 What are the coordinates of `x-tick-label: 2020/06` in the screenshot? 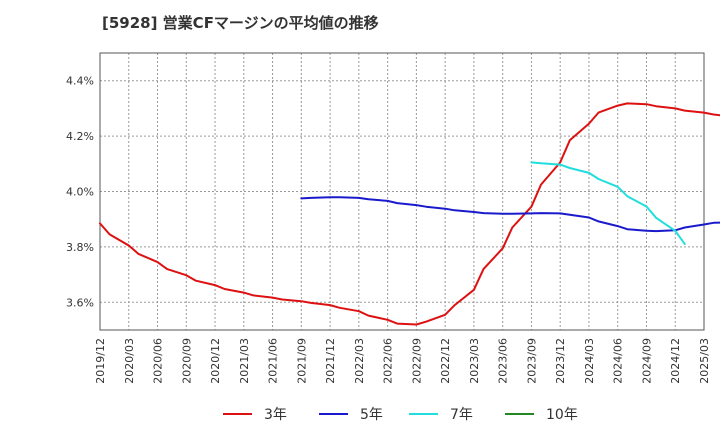 It's located at (158, 361).